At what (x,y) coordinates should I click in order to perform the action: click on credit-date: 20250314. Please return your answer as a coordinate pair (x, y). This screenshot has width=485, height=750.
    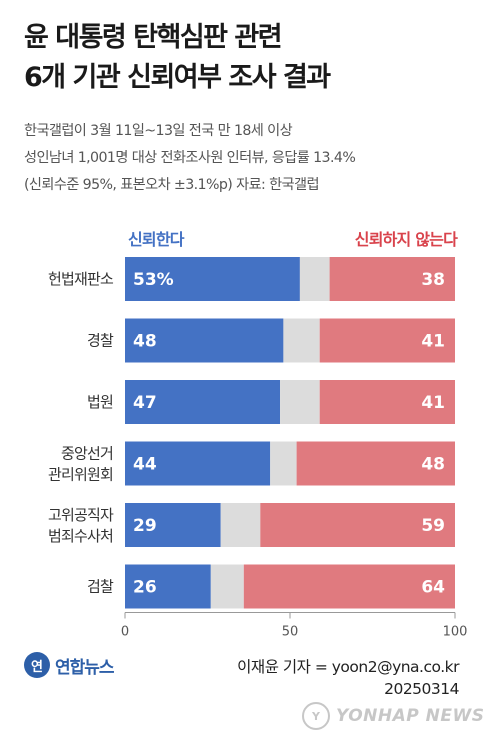
    Looking at the image, I should click on (421, 689).